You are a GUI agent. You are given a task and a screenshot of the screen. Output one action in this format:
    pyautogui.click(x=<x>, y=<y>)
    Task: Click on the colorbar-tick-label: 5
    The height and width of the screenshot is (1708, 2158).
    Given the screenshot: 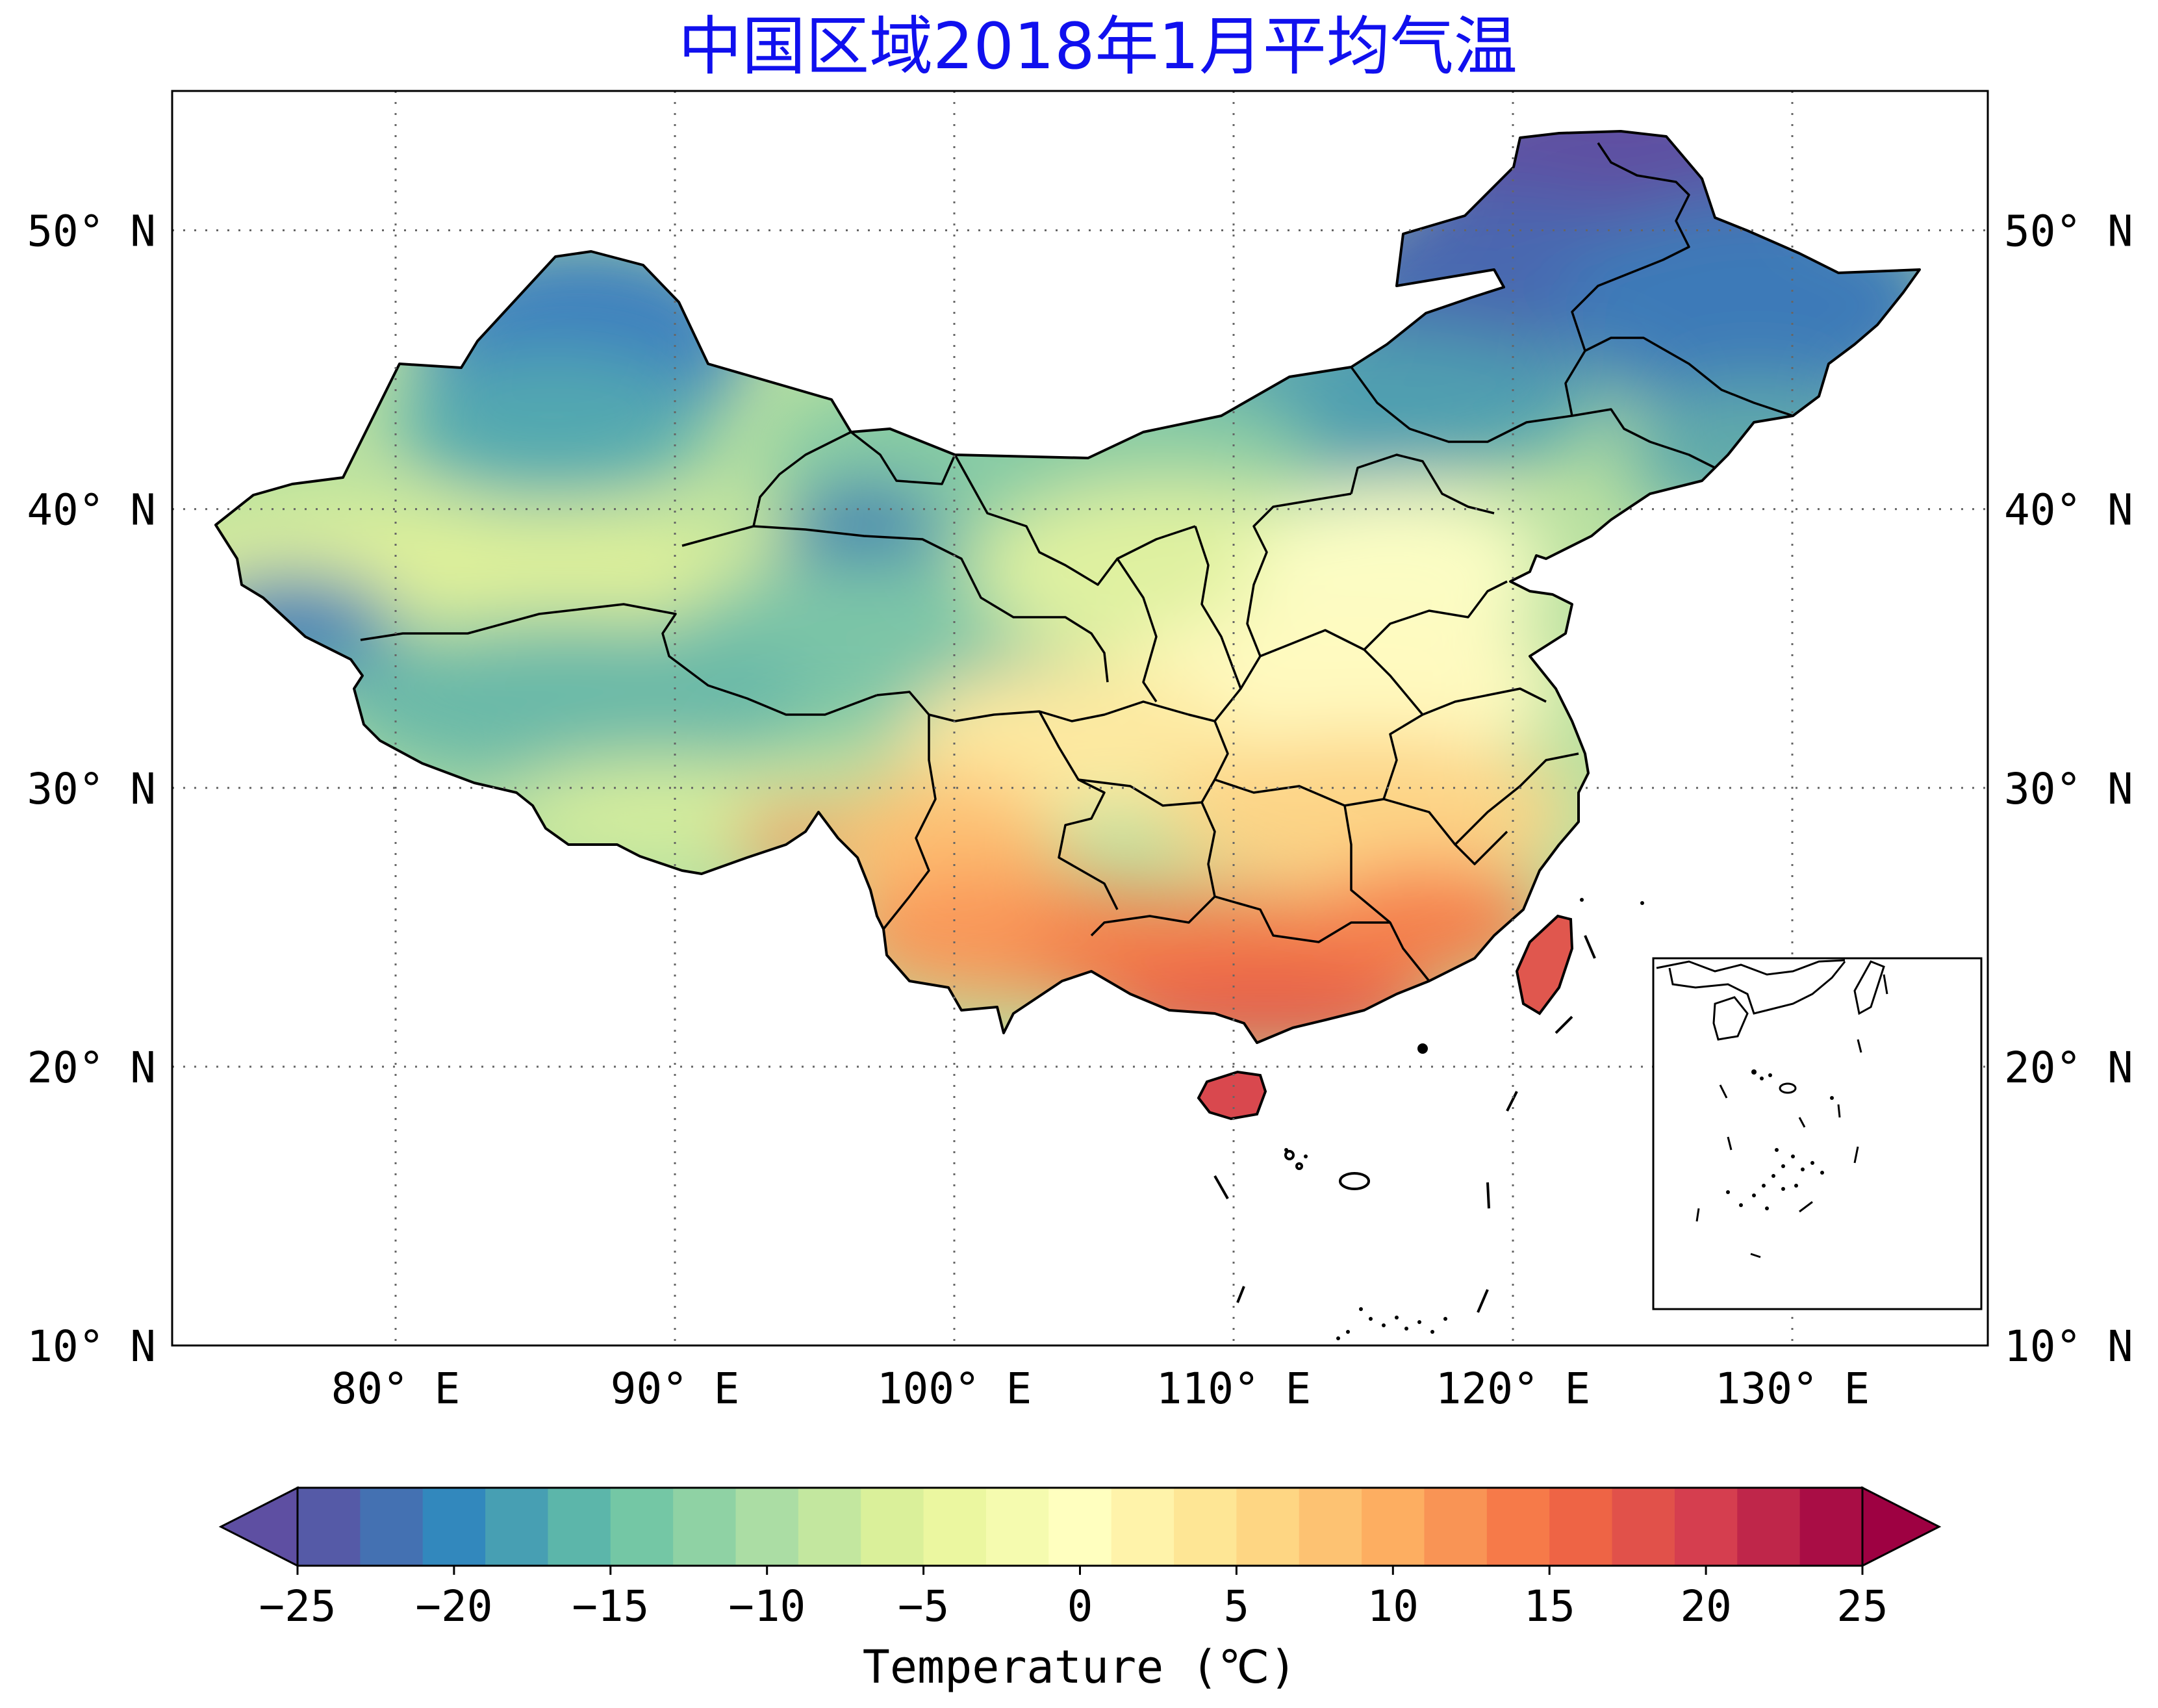 What is the action you would take?
    pyautogui.click(x=1237, y=1606)
    